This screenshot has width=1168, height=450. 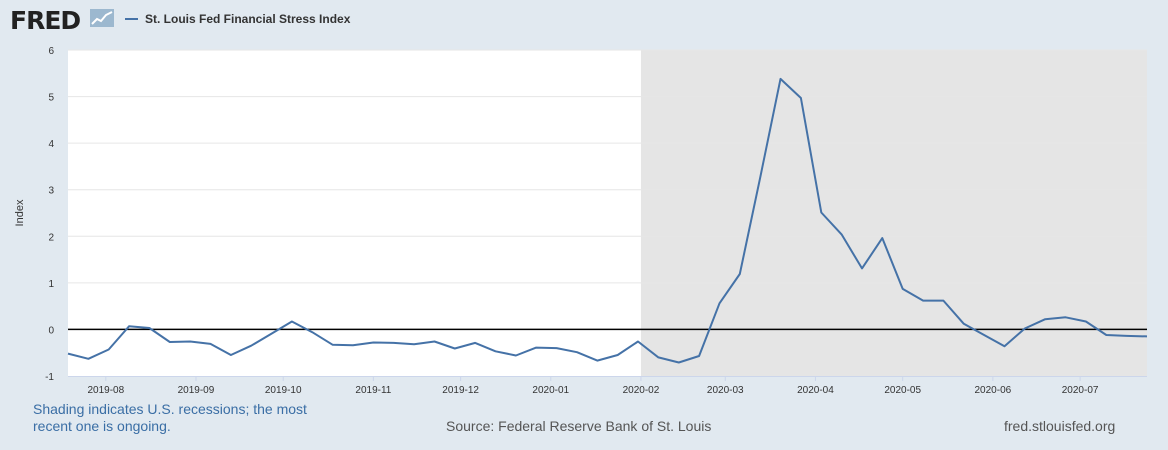 I want to click on y-tick-label: 5, so click(x=51, y=98).